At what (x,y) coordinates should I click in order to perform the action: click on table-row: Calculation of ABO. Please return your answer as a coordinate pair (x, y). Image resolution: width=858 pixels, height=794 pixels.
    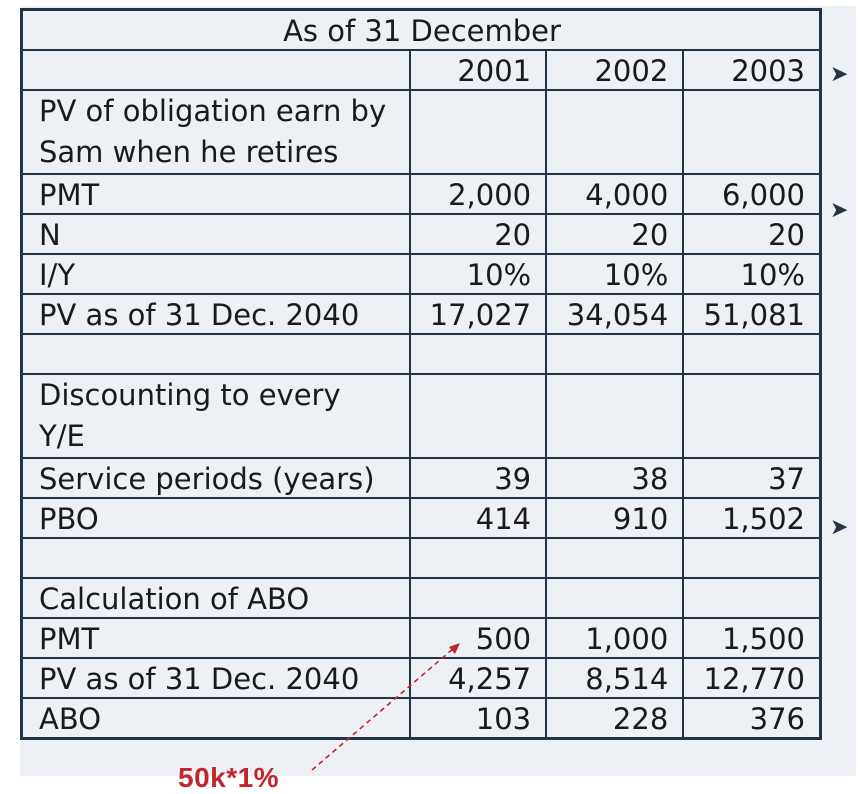
    Looking at the image, I should click on (421, 598).